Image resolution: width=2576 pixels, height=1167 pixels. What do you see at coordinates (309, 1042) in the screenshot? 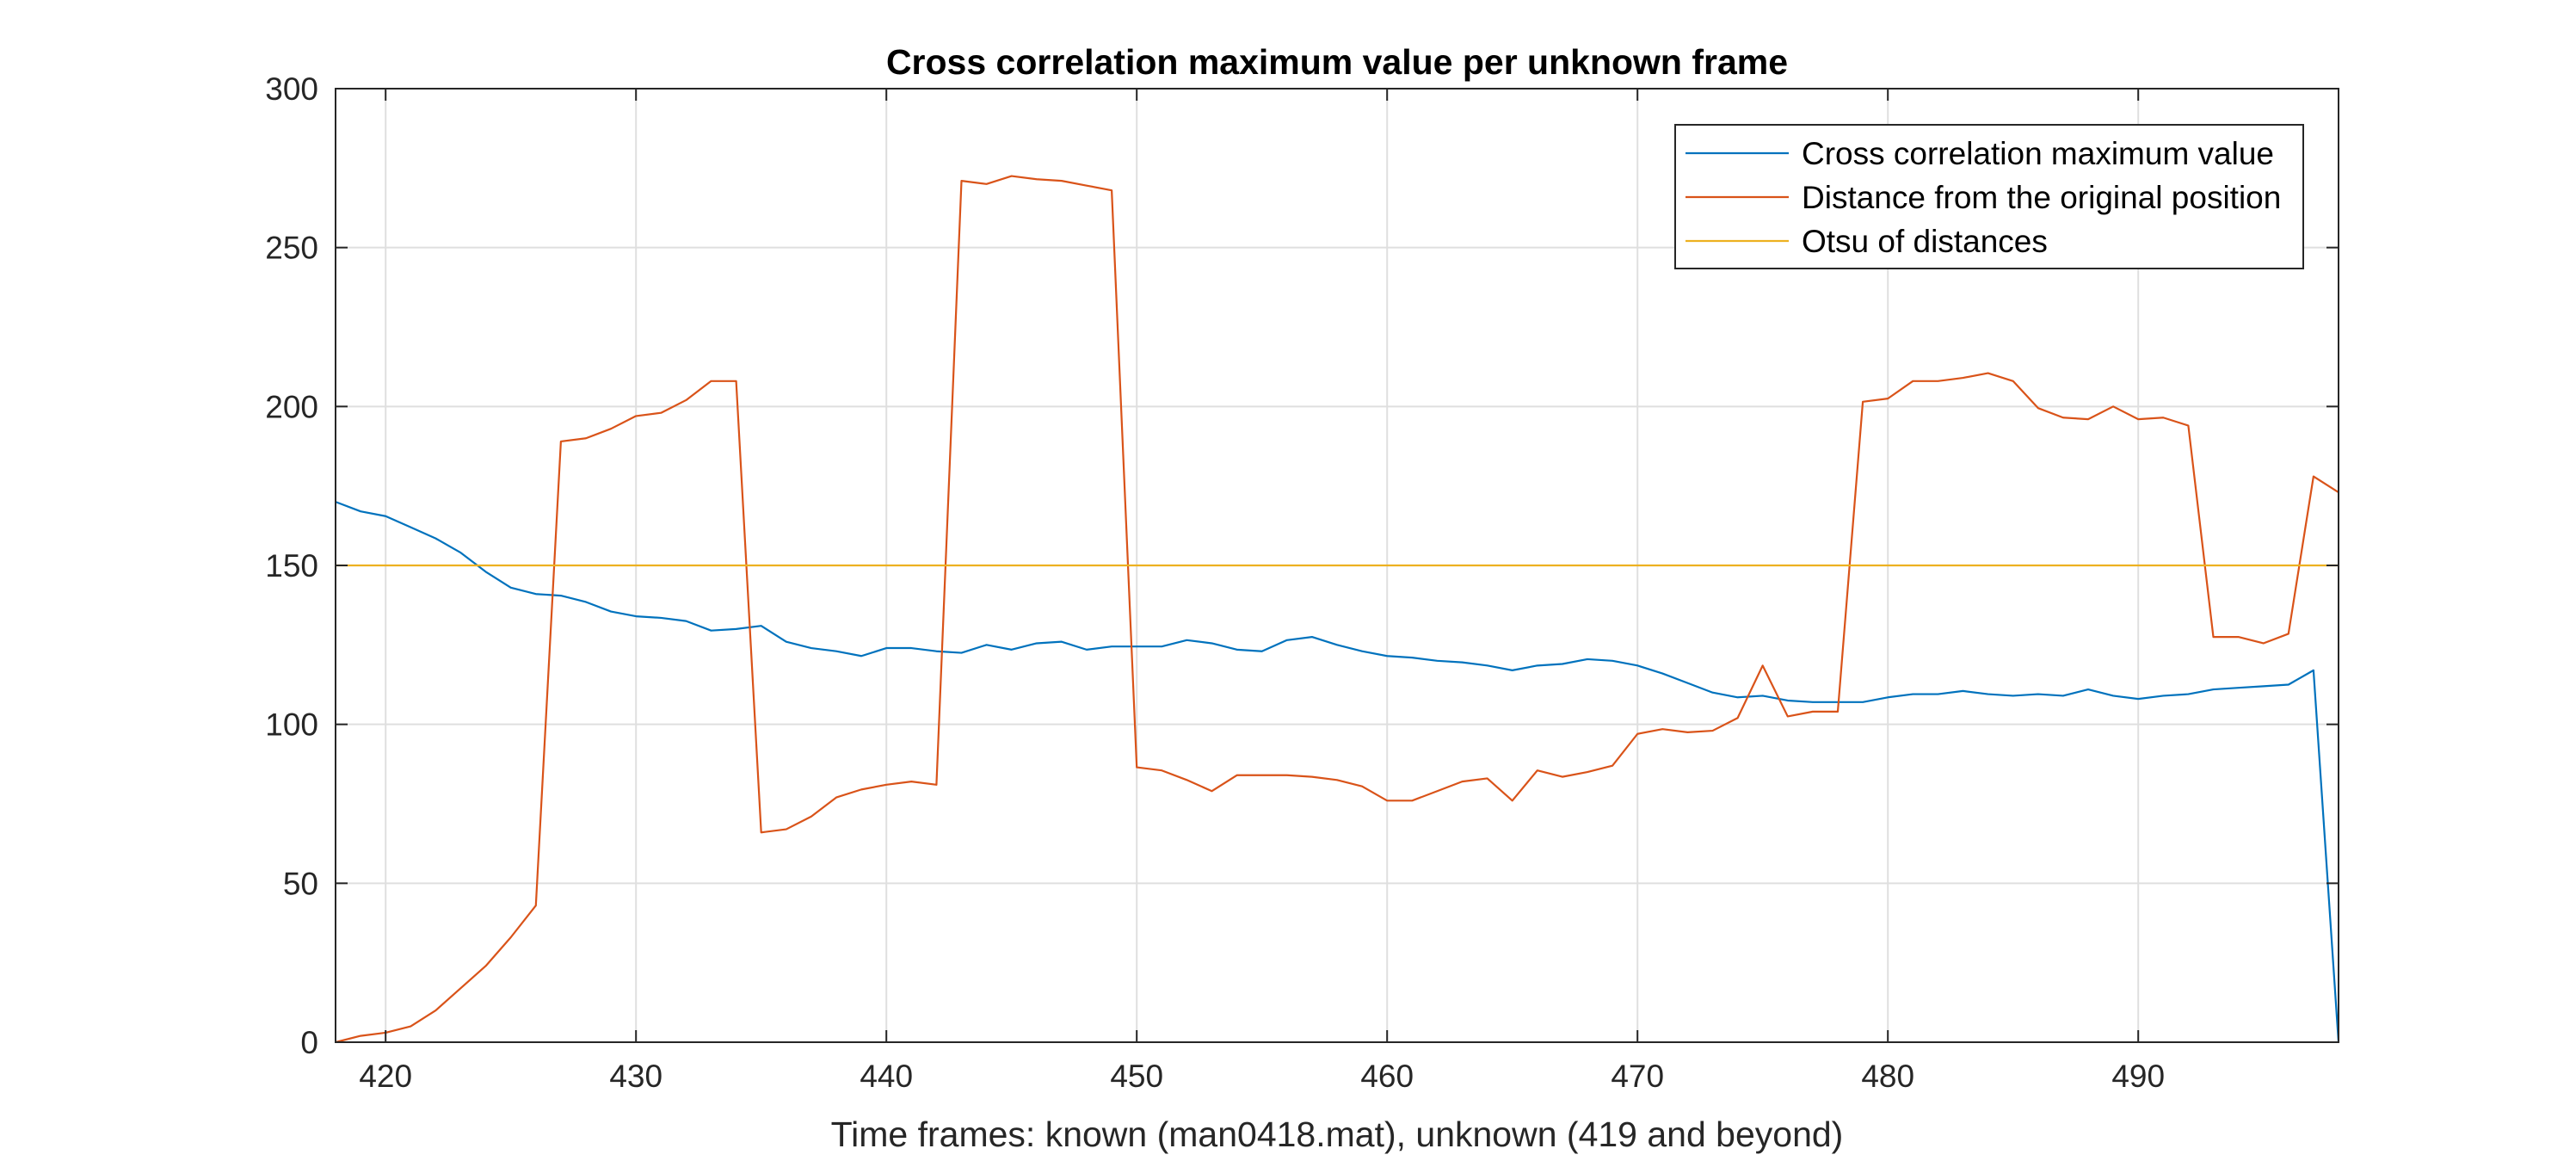
I see `y-tick-label: 0` at bounding box center [309, 1042].